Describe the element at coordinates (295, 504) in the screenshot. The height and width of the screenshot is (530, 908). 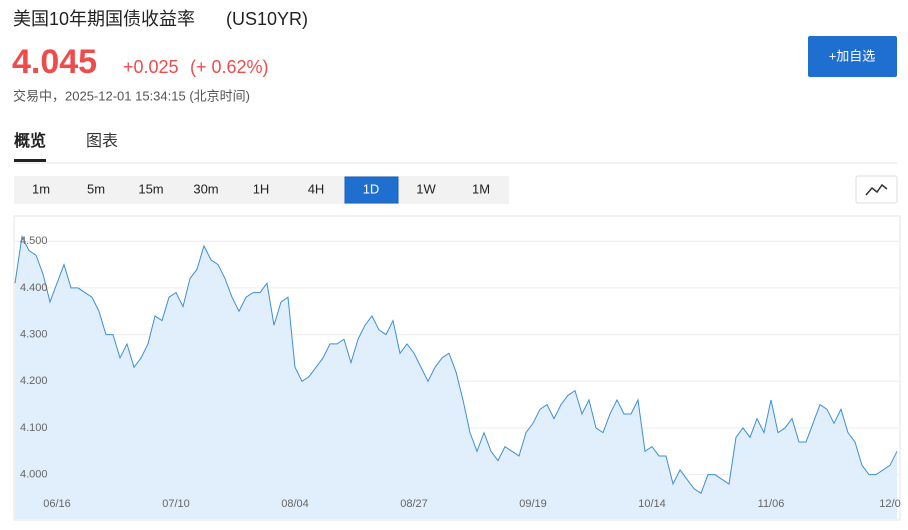
I see `x-tick-label: 08/04` at that location.